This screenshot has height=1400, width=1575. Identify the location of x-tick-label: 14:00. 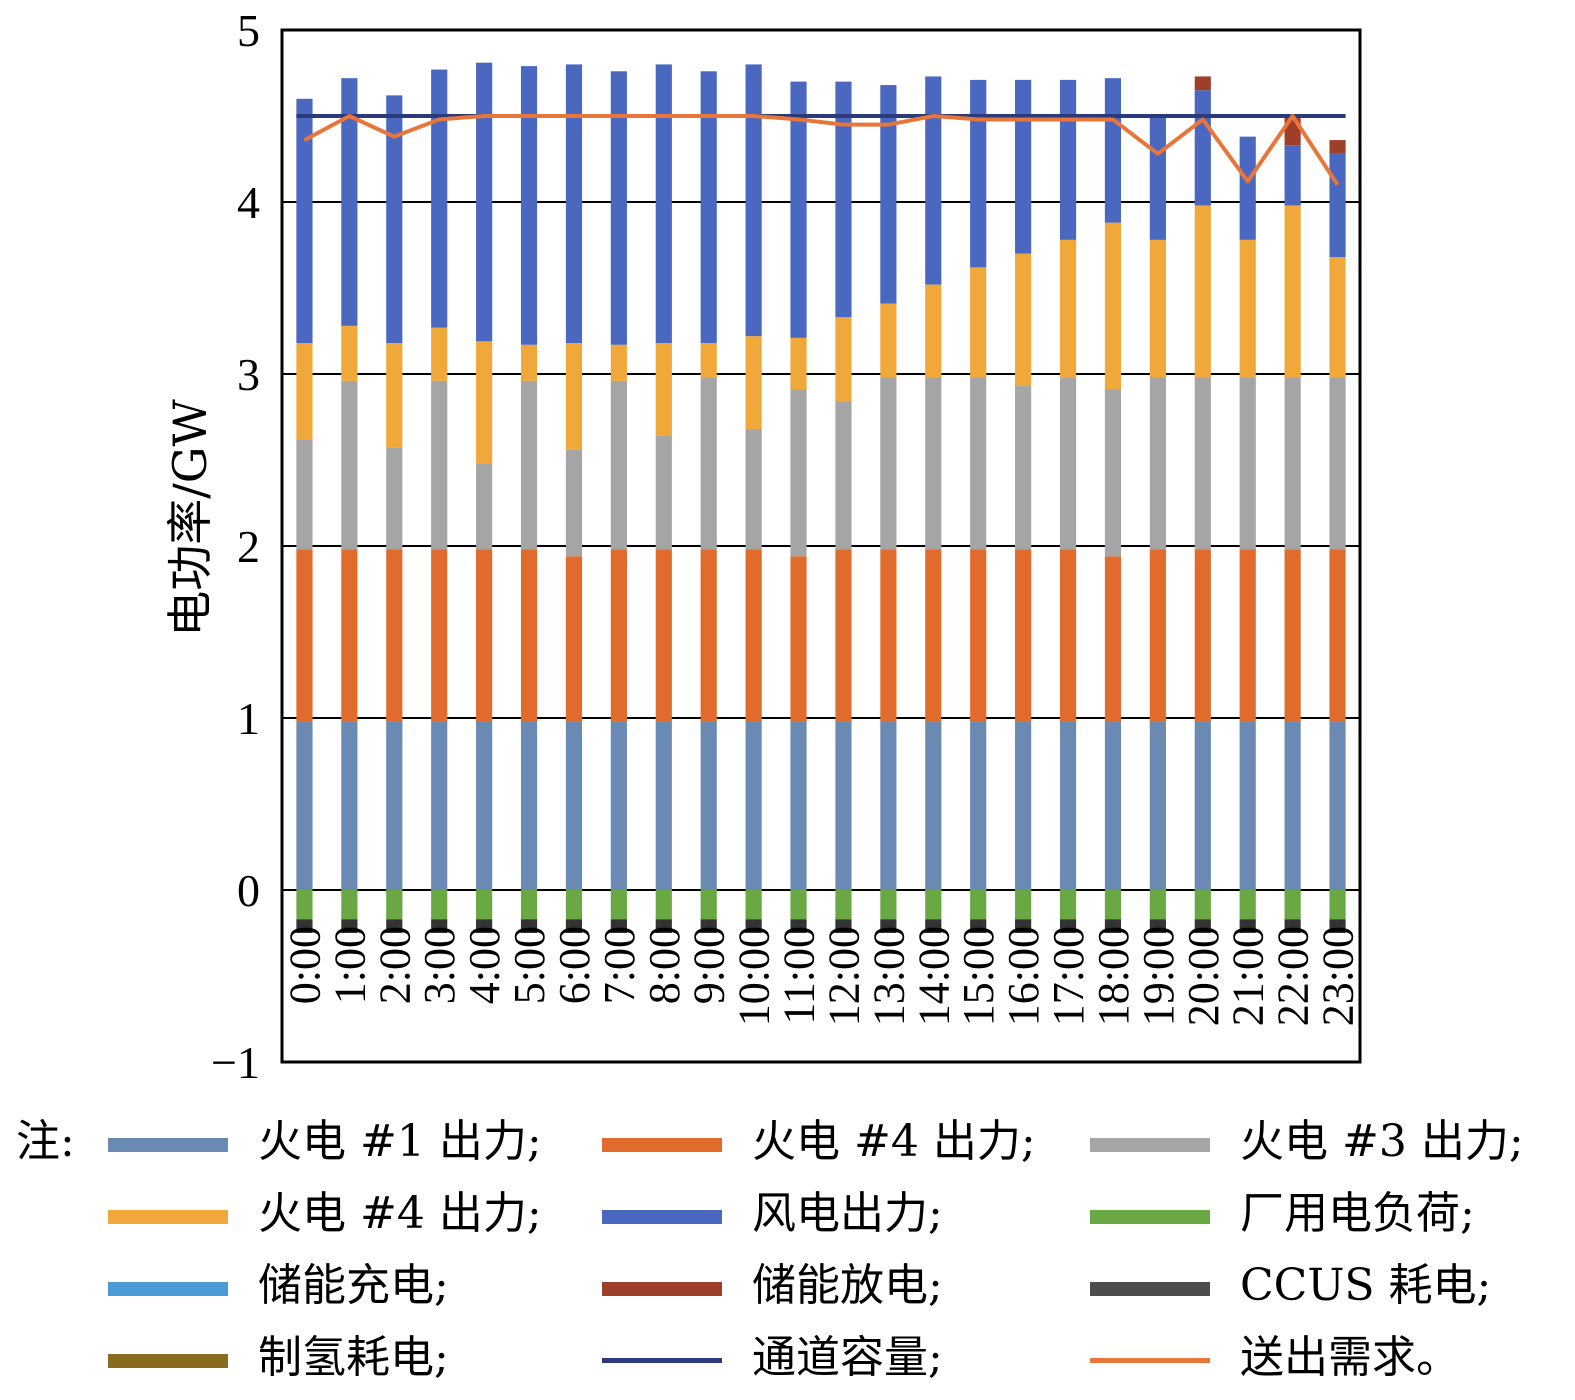
(933, 976).